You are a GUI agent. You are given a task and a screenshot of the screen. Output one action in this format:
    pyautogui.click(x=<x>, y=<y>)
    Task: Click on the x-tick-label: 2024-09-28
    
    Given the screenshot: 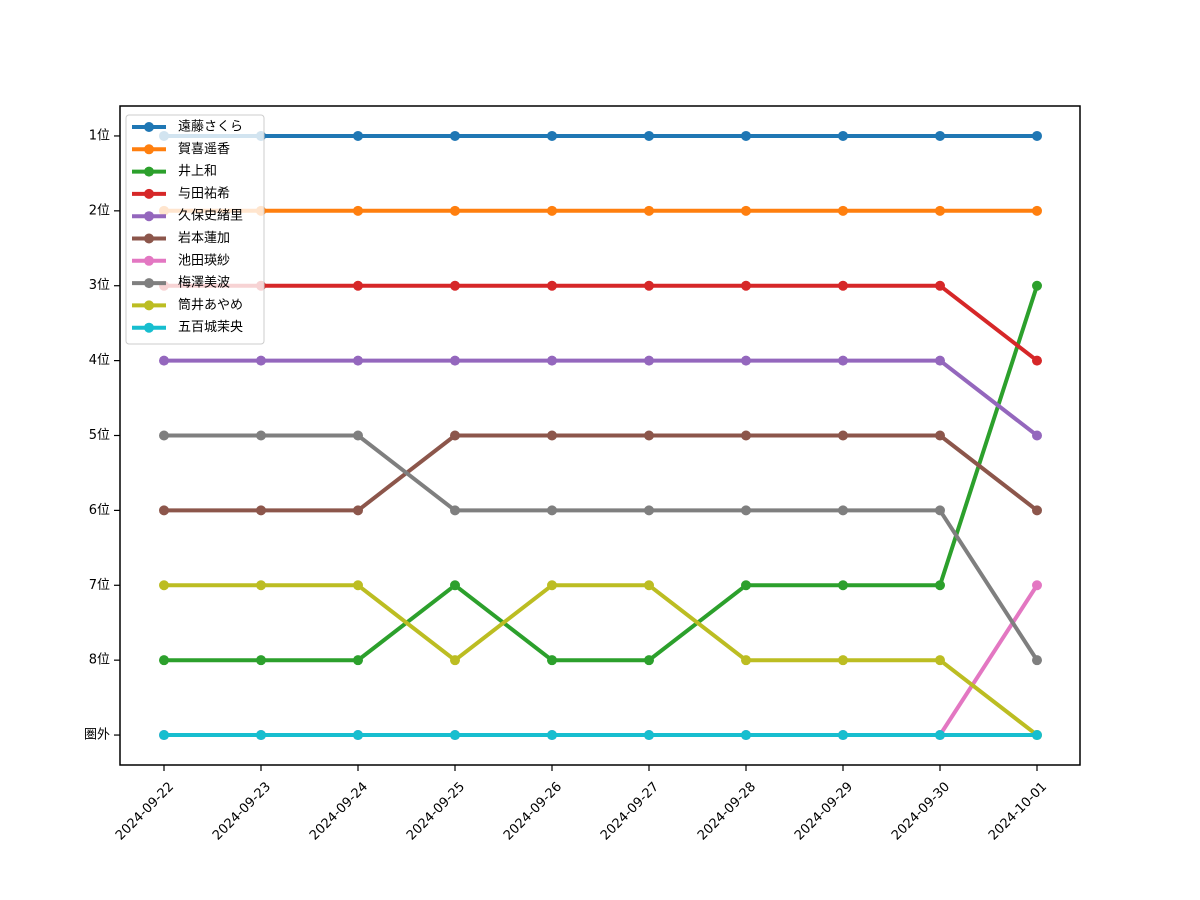 What is the action you would take?
    pyautogui.click(x=727, y=811)
    